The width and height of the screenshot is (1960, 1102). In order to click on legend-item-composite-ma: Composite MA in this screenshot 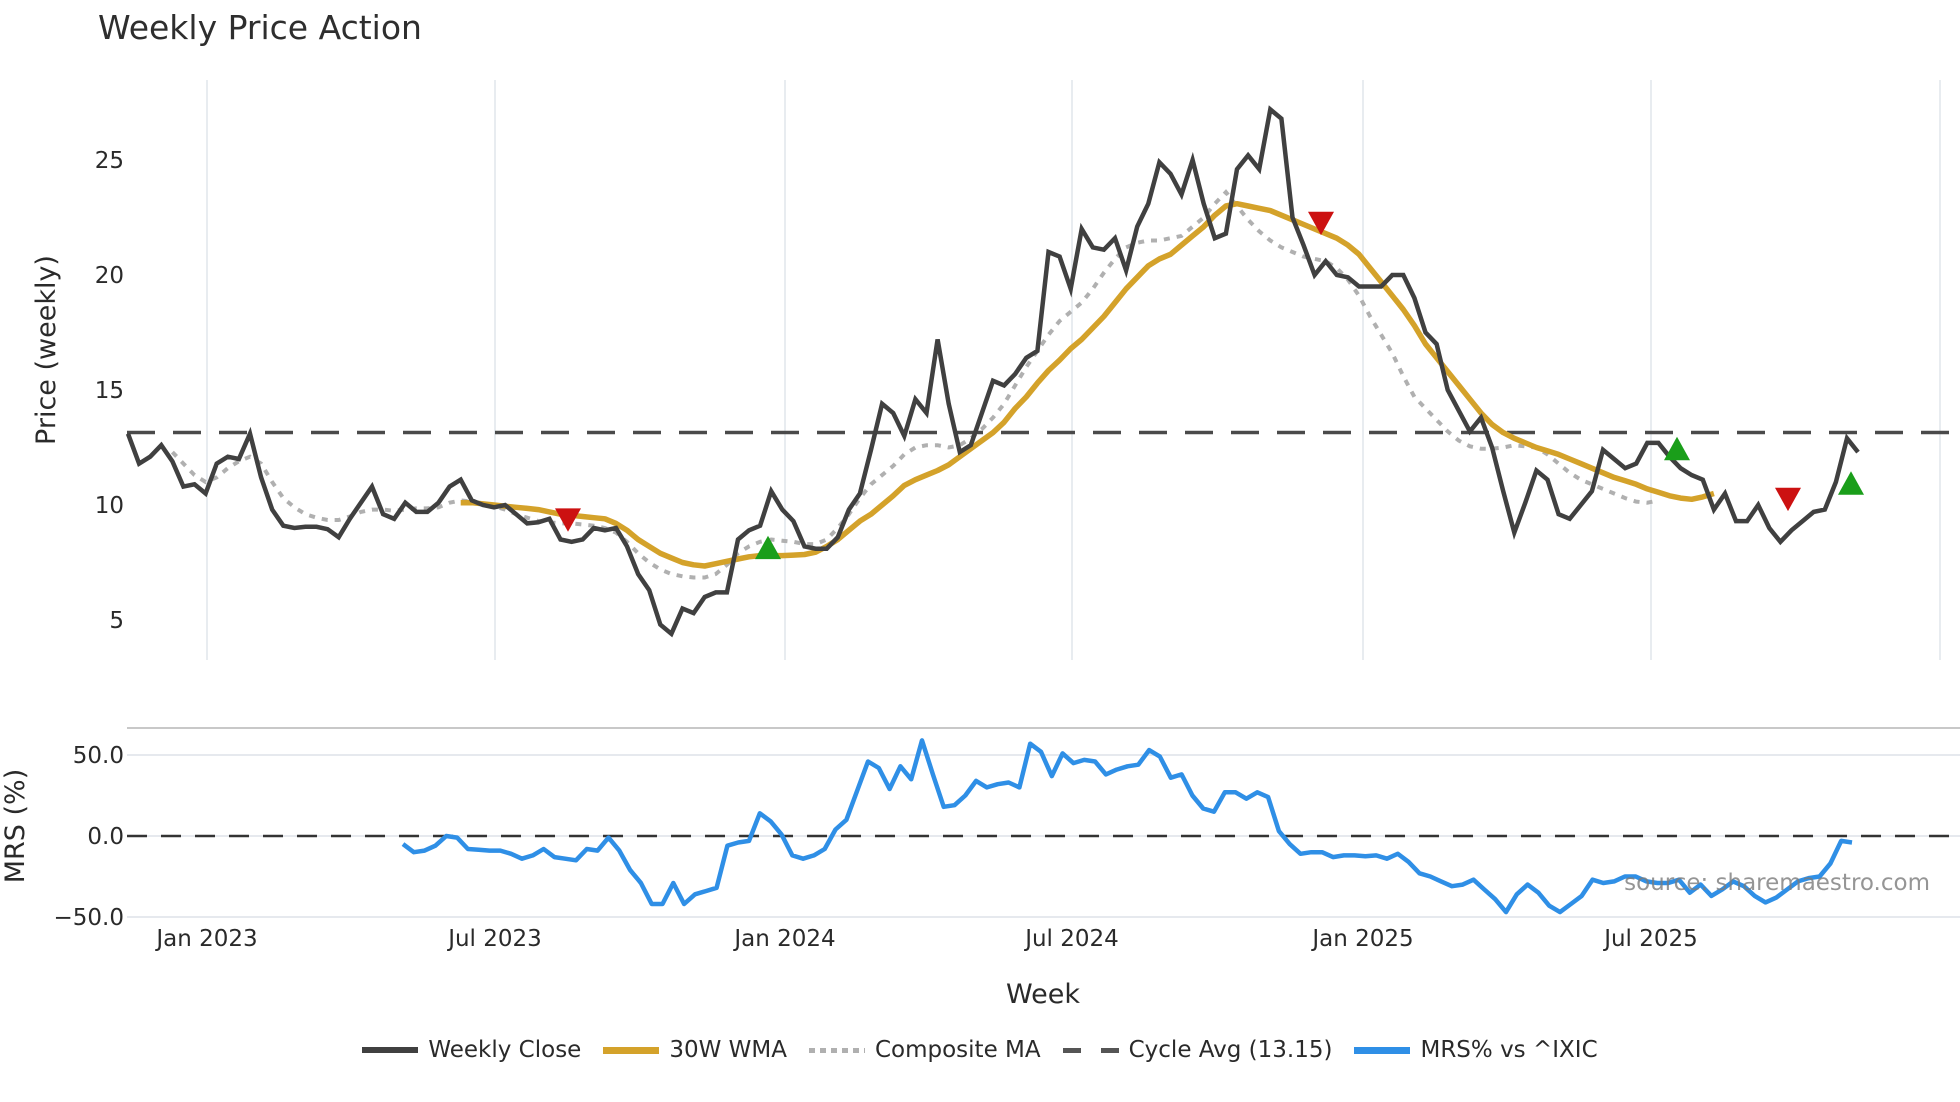, I will do `click(924, 1050)`.